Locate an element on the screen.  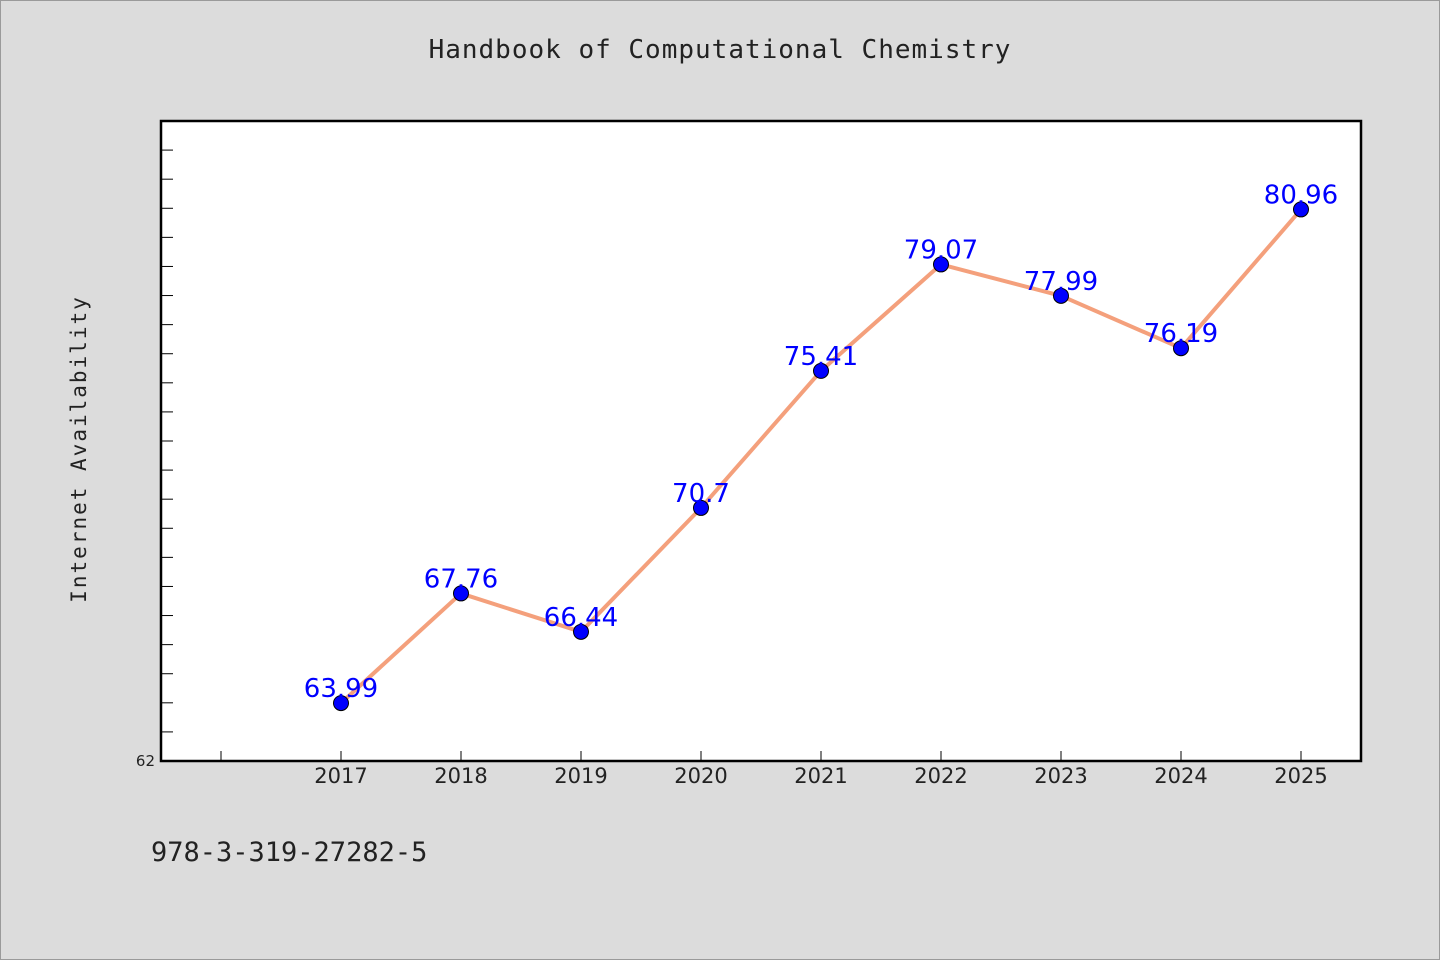
x-tick-label: 2019 is located at coordinates (580, 776).